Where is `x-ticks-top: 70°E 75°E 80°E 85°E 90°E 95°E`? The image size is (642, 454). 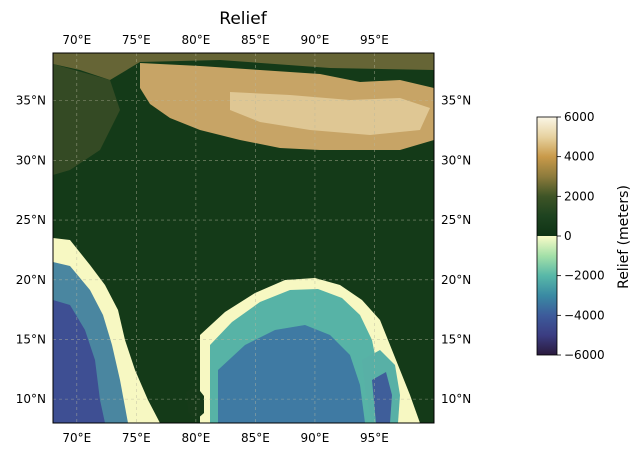
x-ticks-top: 70°E 75°E 80°E 85°E 90°E 95°E is located at coordinates (225, 40).